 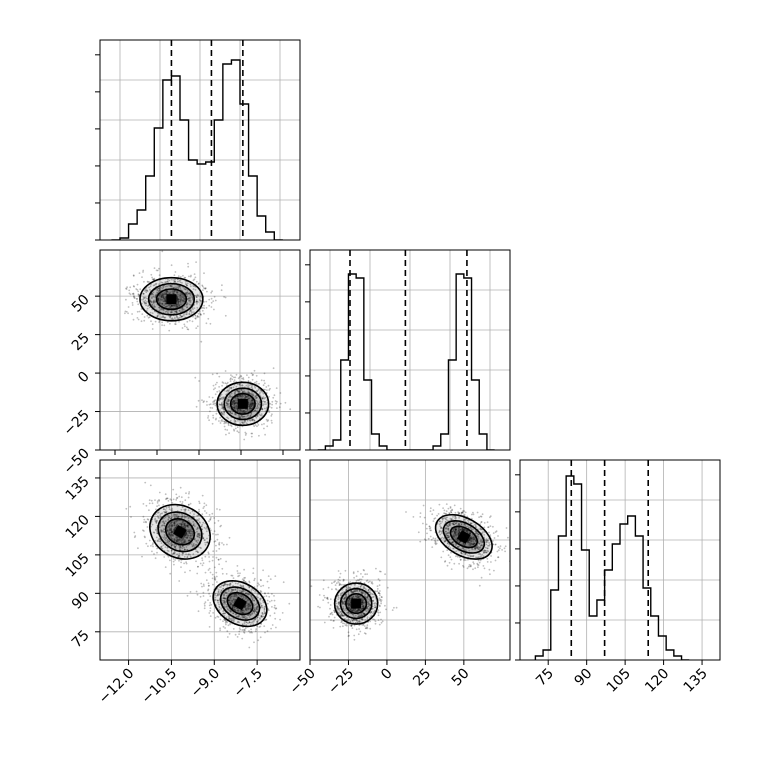 What do you see at coordinates (77, 462) in the screenshot?
I see `y-tick-label: −50` at bounding box center [77, 462].